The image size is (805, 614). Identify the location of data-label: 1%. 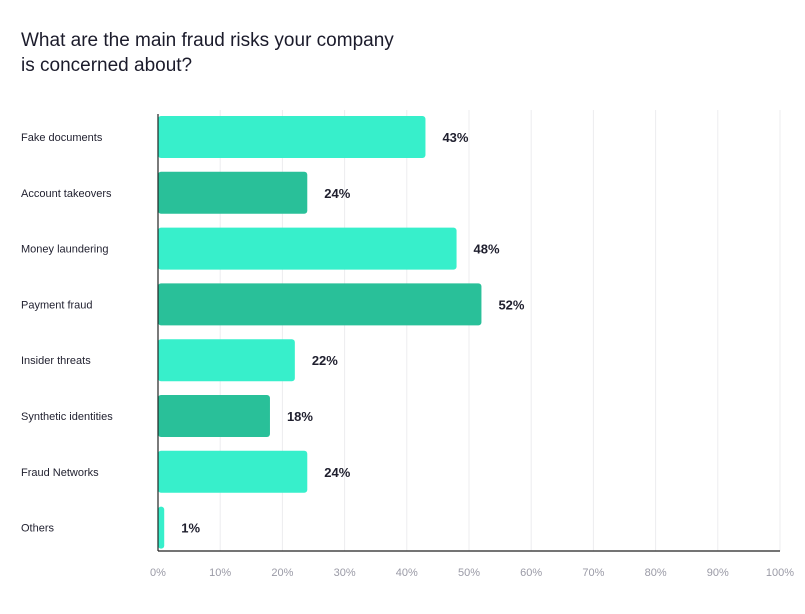
(190, 528).